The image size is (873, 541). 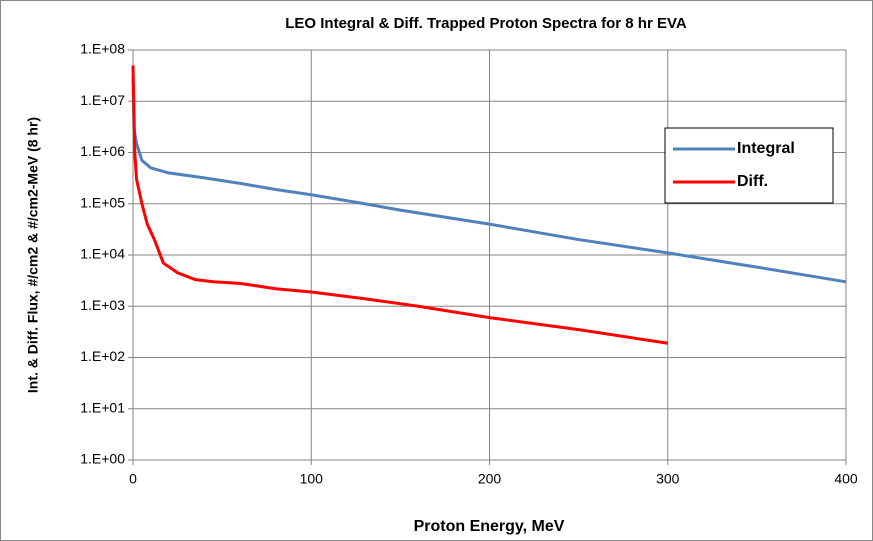 What do you see at coordinates (846, 479) in the screenshot?
I see `x-tick-label: 400` at bounding box center [846, 479].